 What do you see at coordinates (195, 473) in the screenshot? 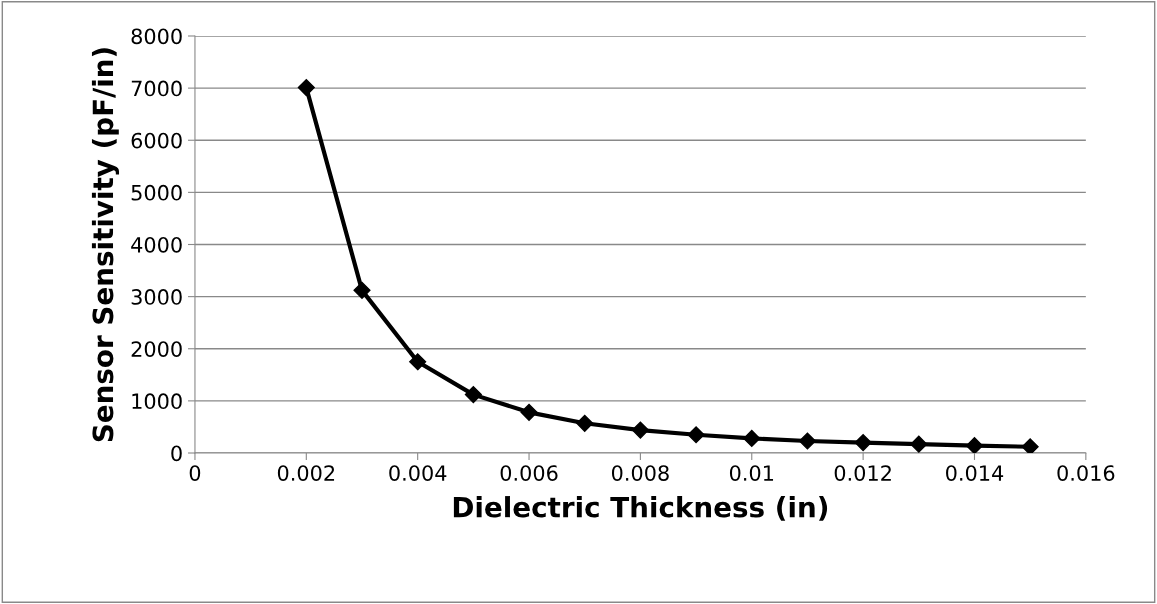
I see `x-tick-label: 0` at bounding box center [195, 473].